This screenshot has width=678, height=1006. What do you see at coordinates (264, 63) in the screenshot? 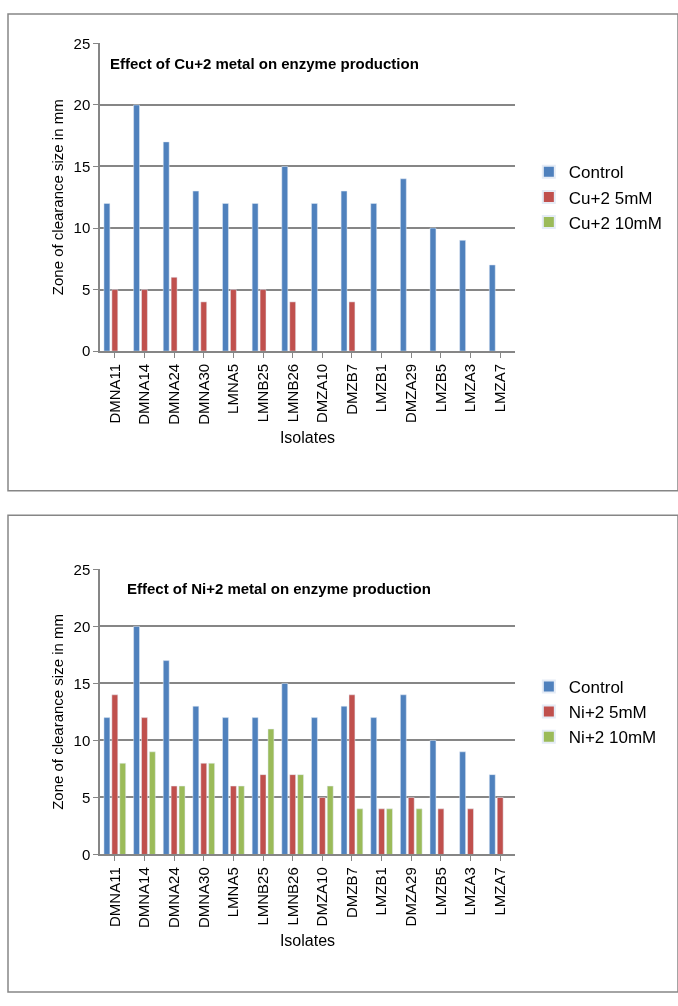
I see `text: Effect of Cu+2 metal on enzyme production` at bounding box center [264, 63].